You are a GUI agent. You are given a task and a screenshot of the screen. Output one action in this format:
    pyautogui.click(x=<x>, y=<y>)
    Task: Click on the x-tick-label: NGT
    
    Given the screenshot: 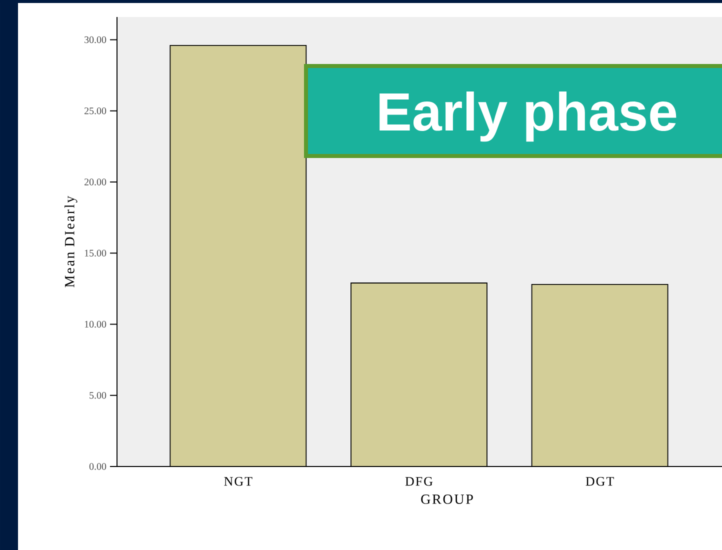 What is the action you would take?
    pyautogui.click(x=238, y=481)
    